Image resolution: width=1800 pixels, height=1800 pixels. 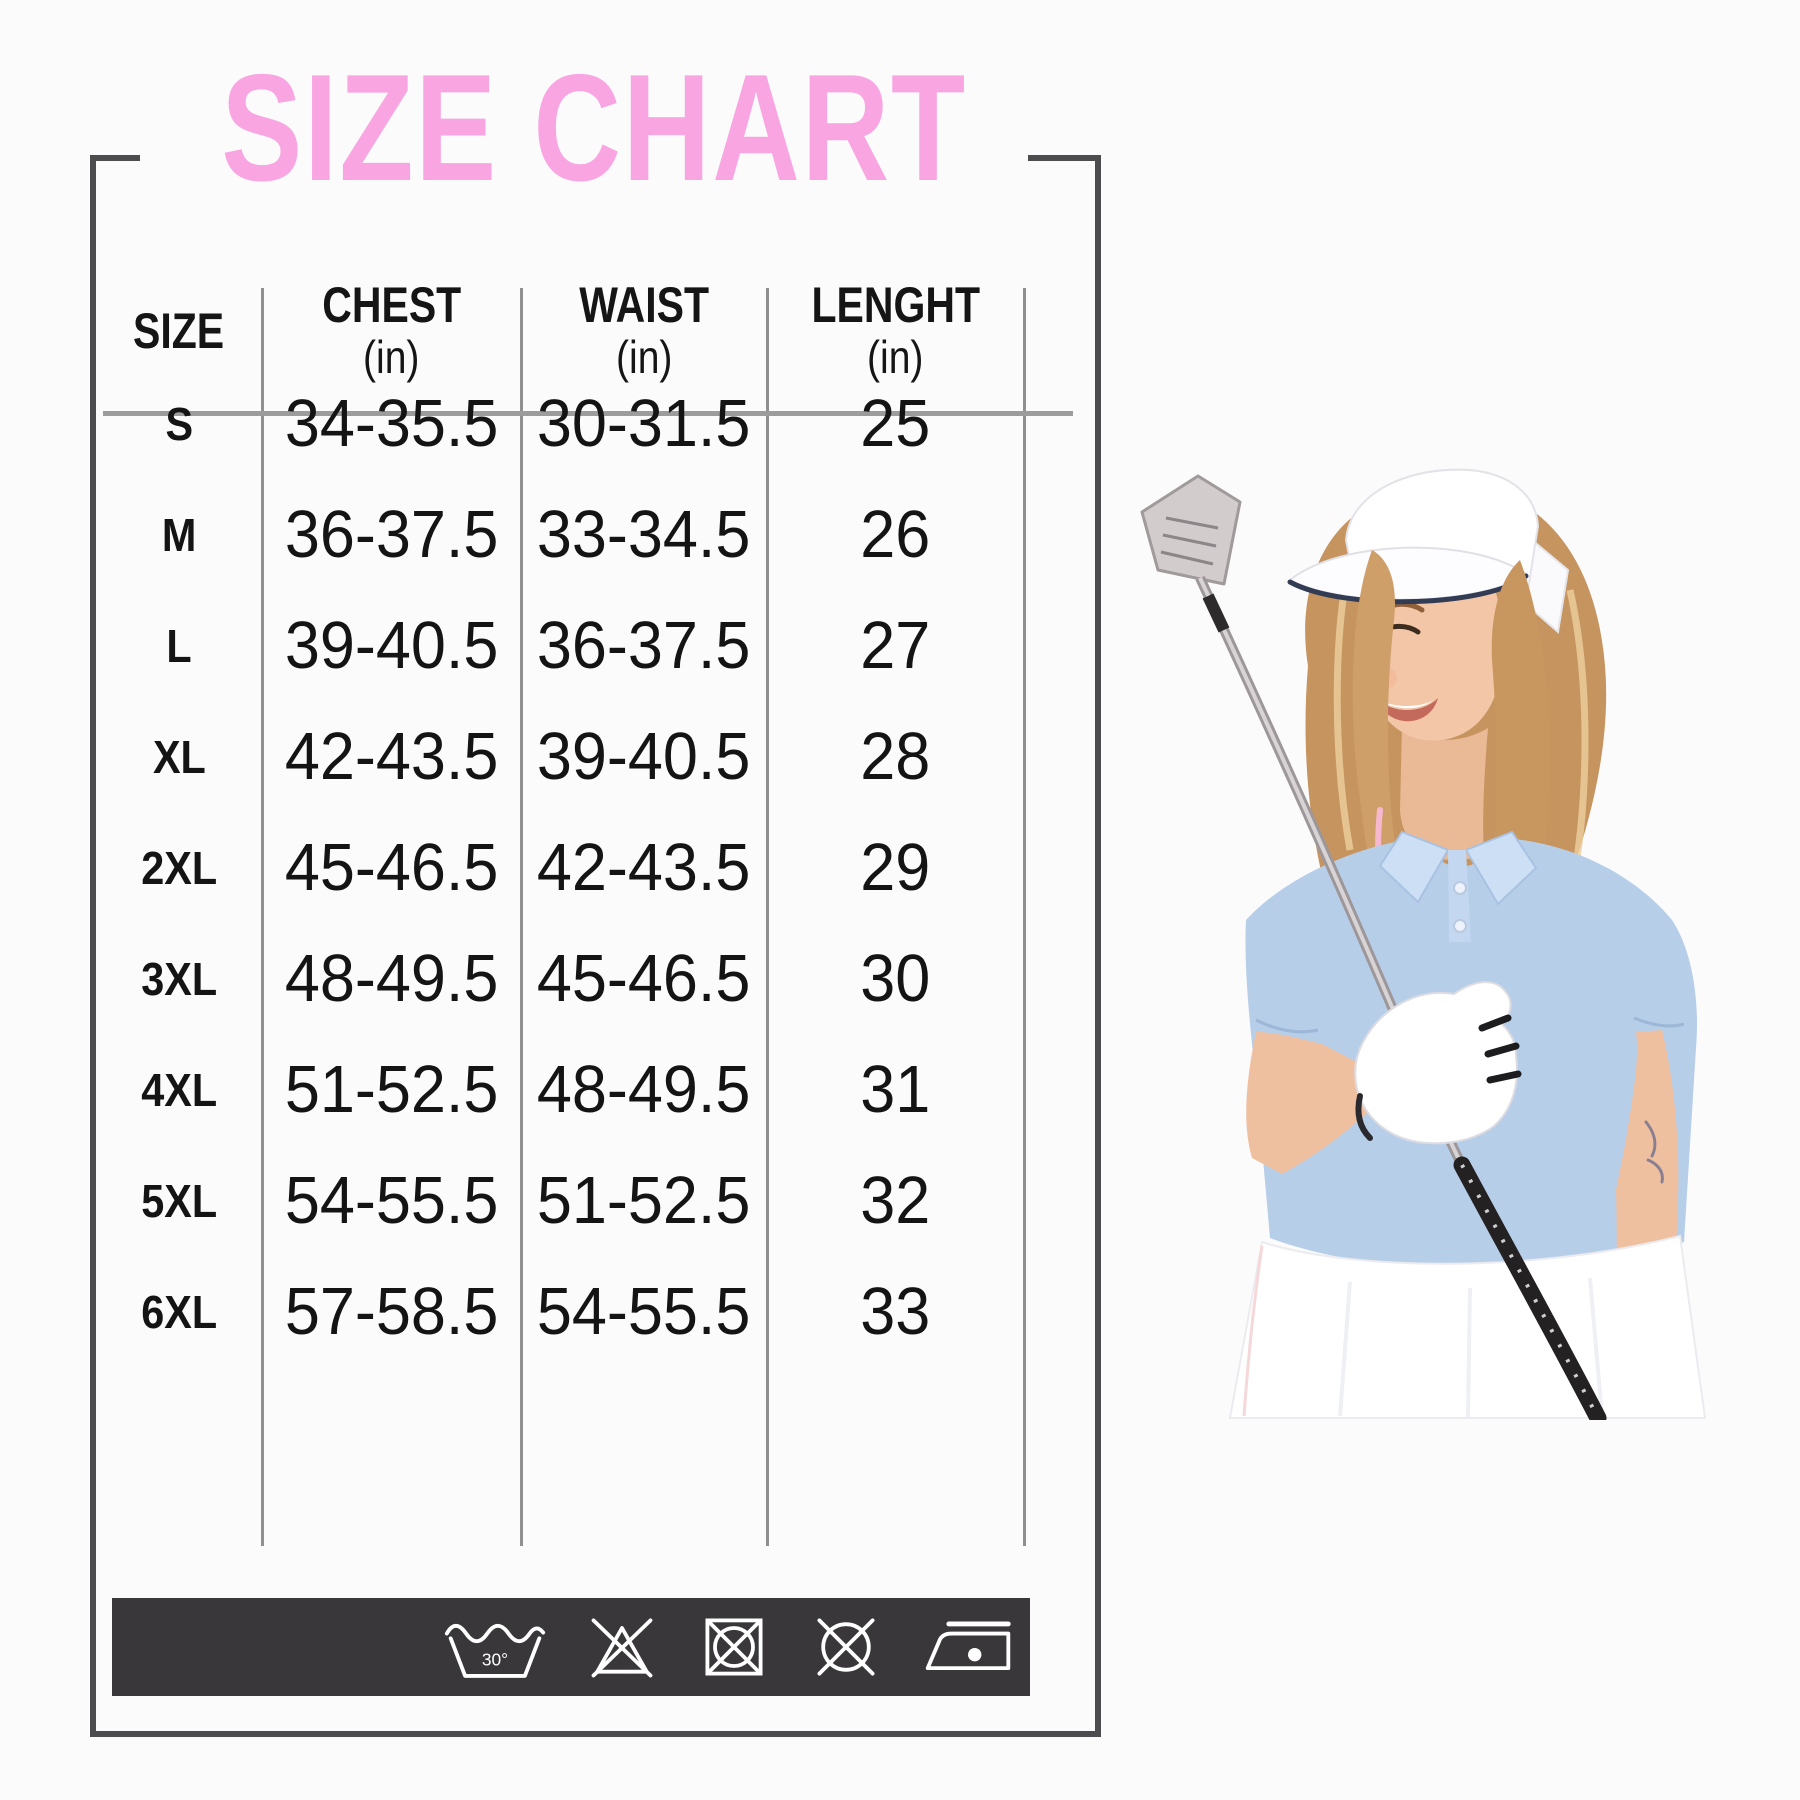 I want to click on table-cell-length: 28, so click(x=895, y=756).